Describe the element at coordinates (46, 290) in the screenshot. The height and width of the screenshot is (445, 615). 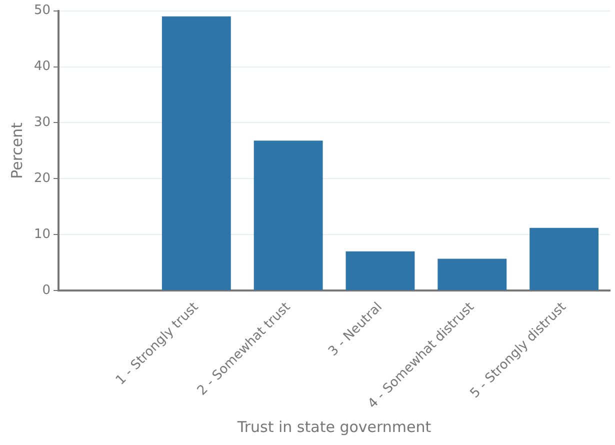
I see `y-tick-label: 0` at that location.